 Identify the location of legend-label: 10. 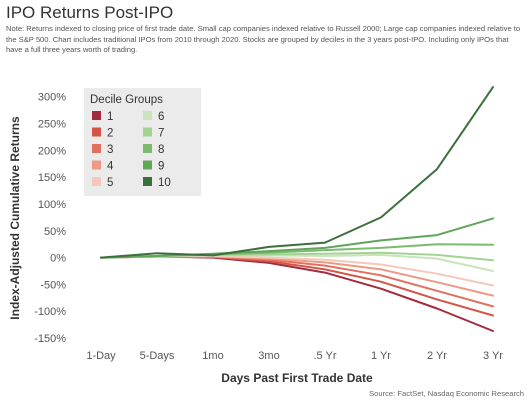
(164, 183).